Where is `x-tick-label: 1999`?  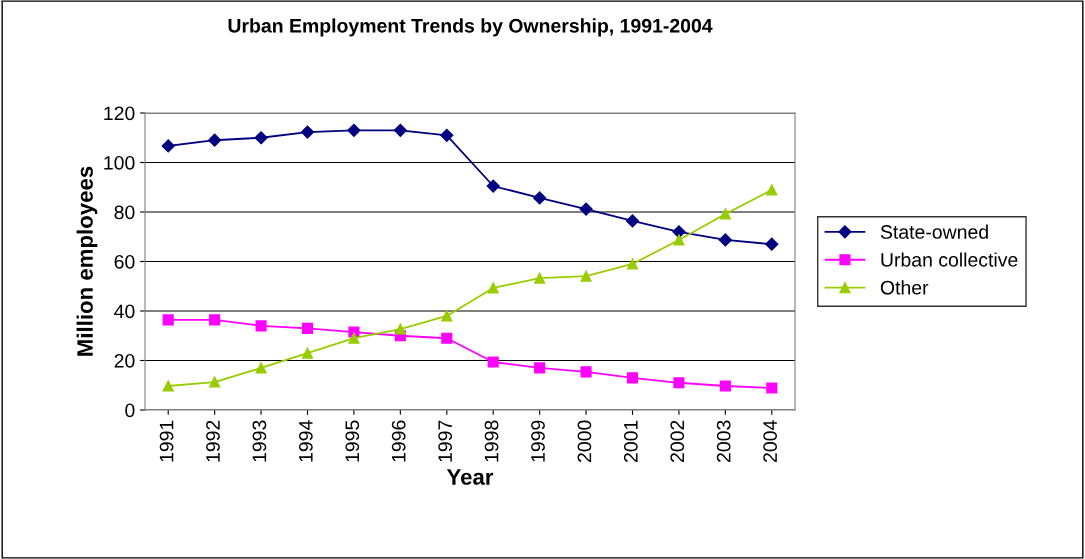 x-tick-label: 1999 is located at coordinates (538, 441).